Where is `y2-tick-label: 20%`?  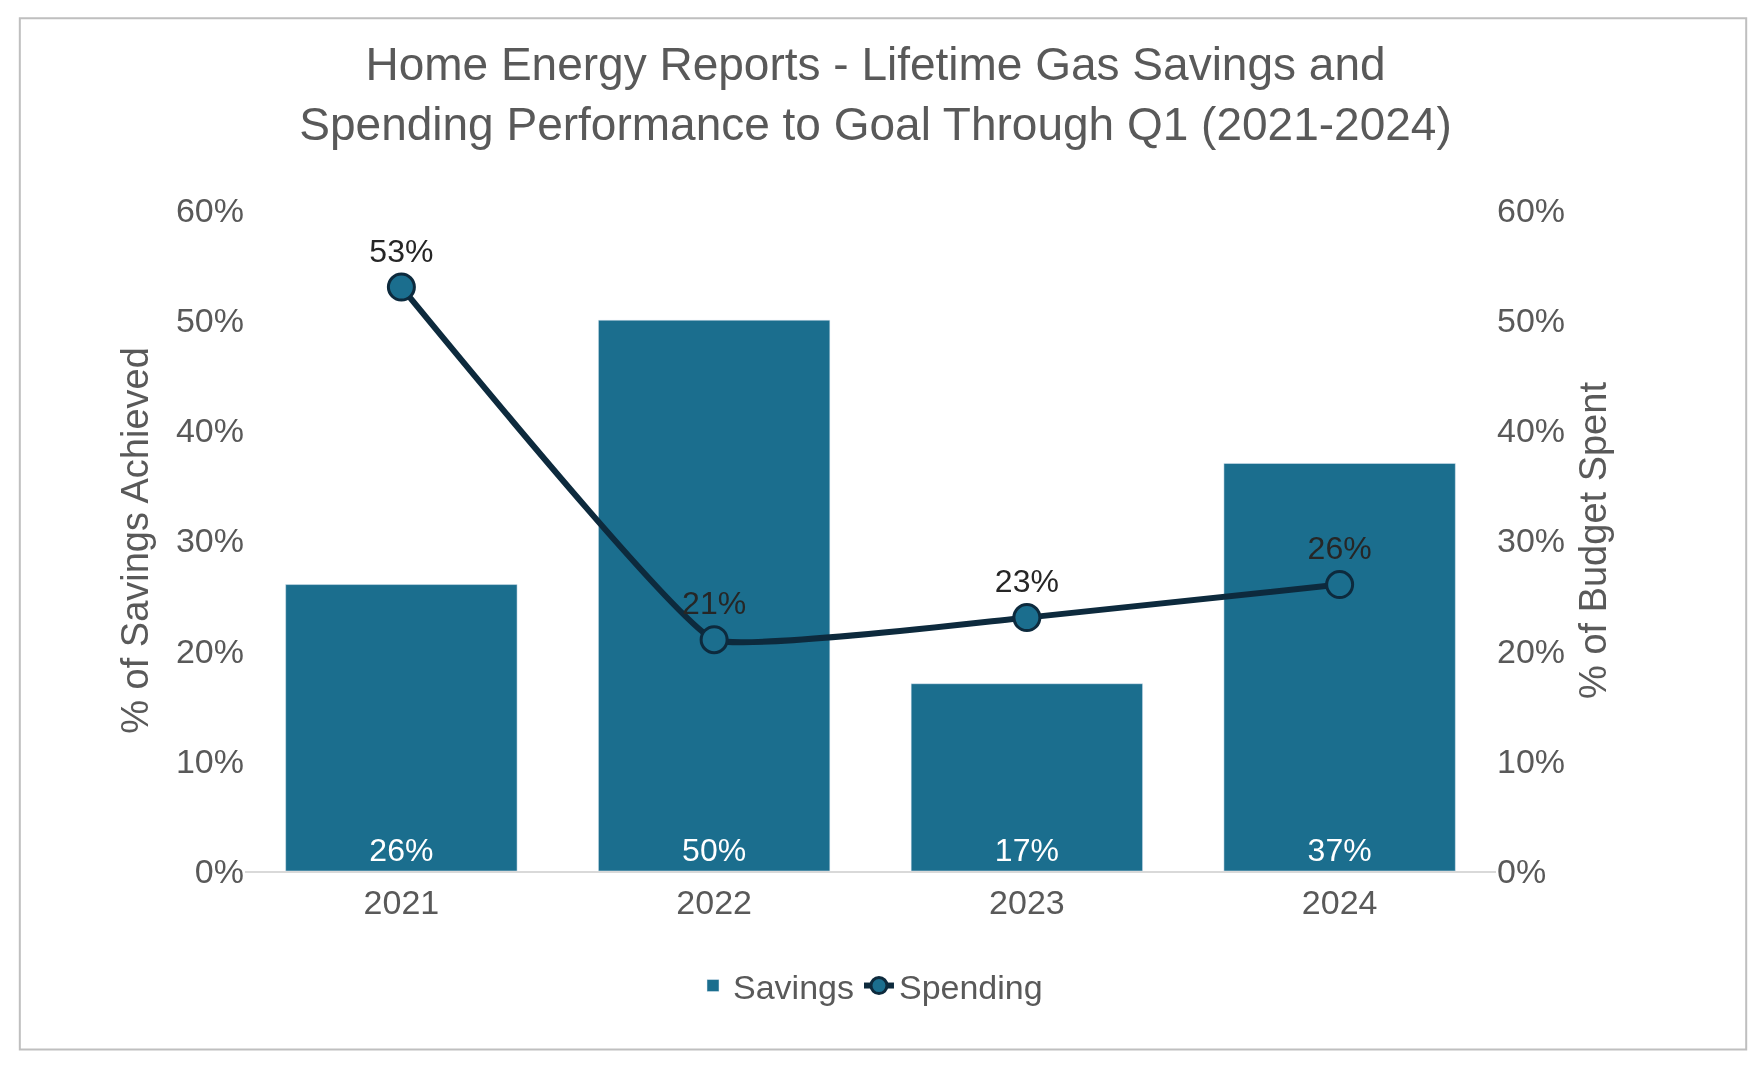 y2-tick-label: 20% is located at coordinates (1531, 650).